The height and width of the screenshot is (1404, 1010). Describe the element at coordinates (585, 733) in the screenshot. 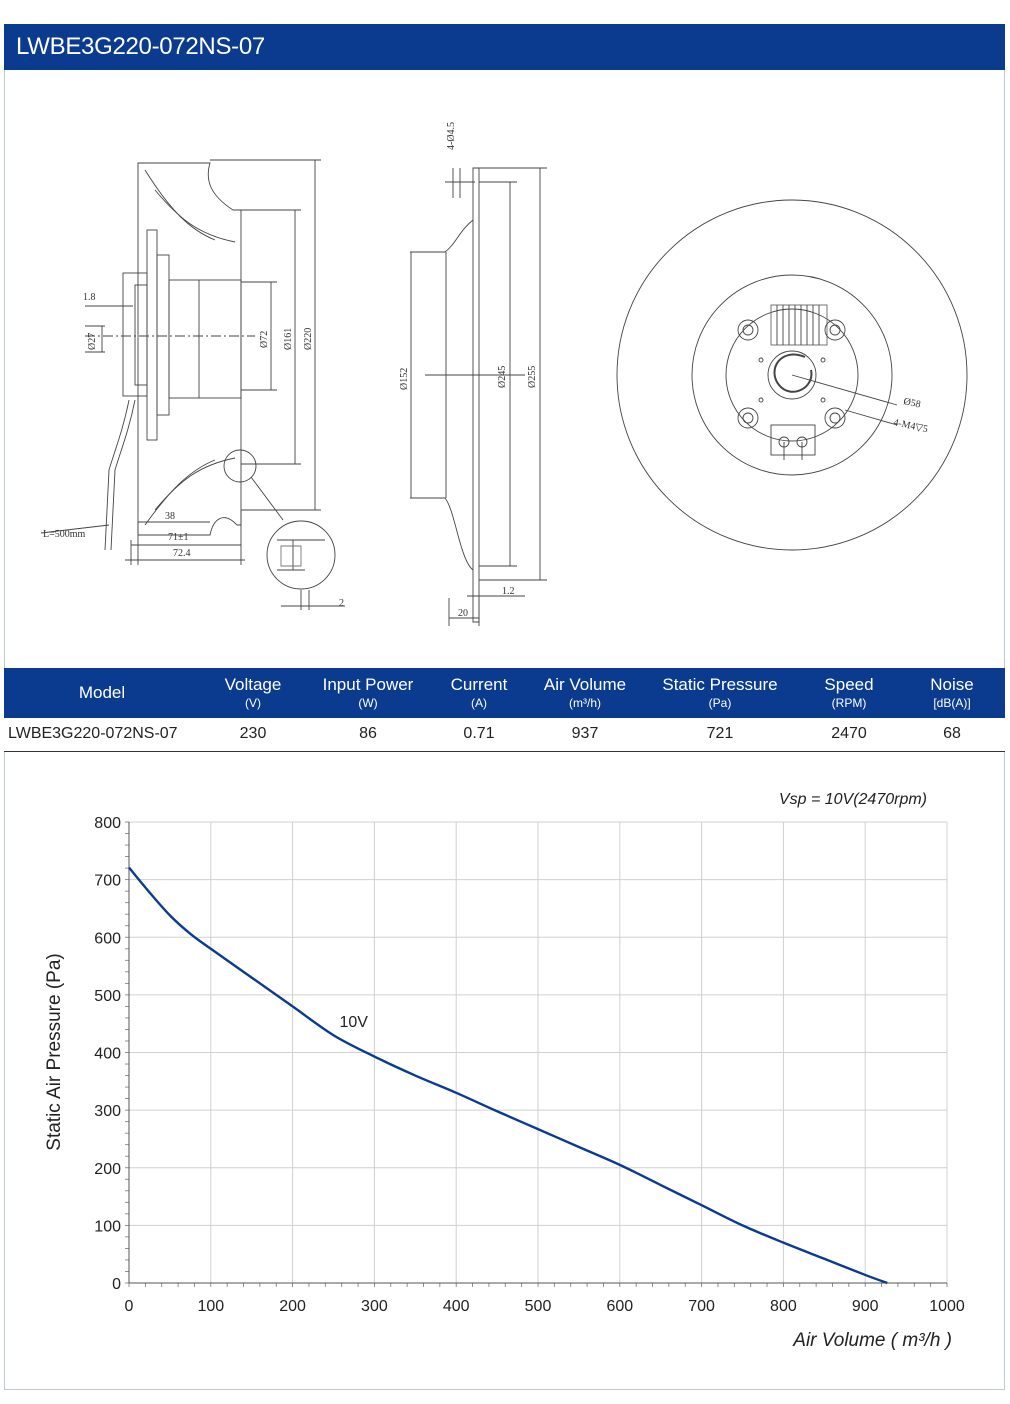

I see `cell-air-volume: 937` at that location.